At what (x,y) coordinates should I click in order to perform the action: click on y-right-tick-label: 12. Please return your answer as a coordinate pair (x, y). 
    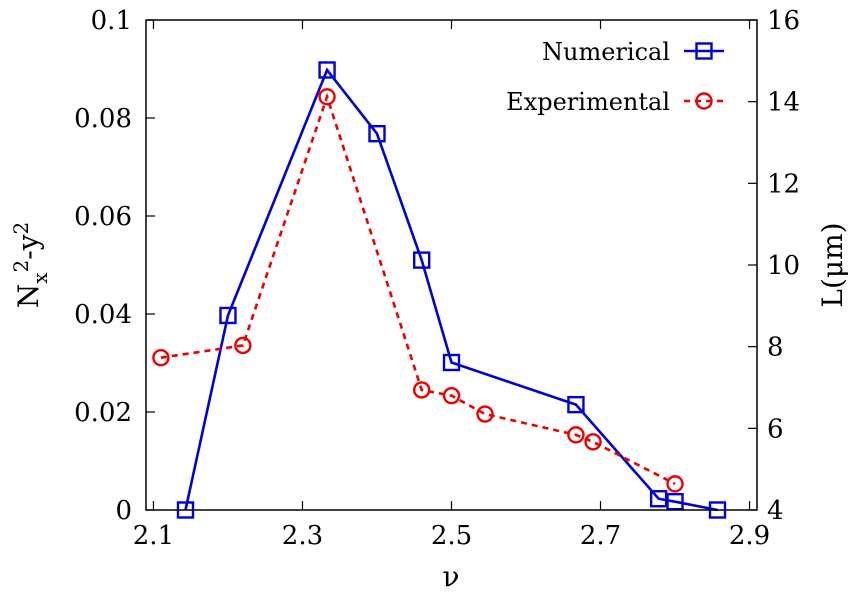
    Looking at the image, I should click on (783, 184).